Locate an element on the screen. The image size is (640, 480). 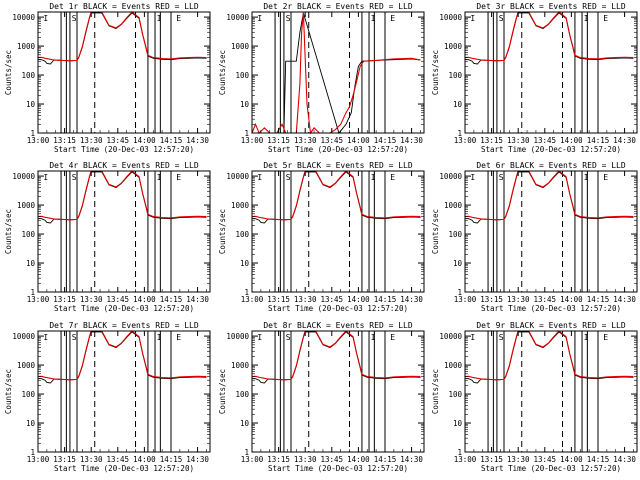
panel-title: Det 3r BLACK = Events RED = LLD is located at coordinates (550, 6).